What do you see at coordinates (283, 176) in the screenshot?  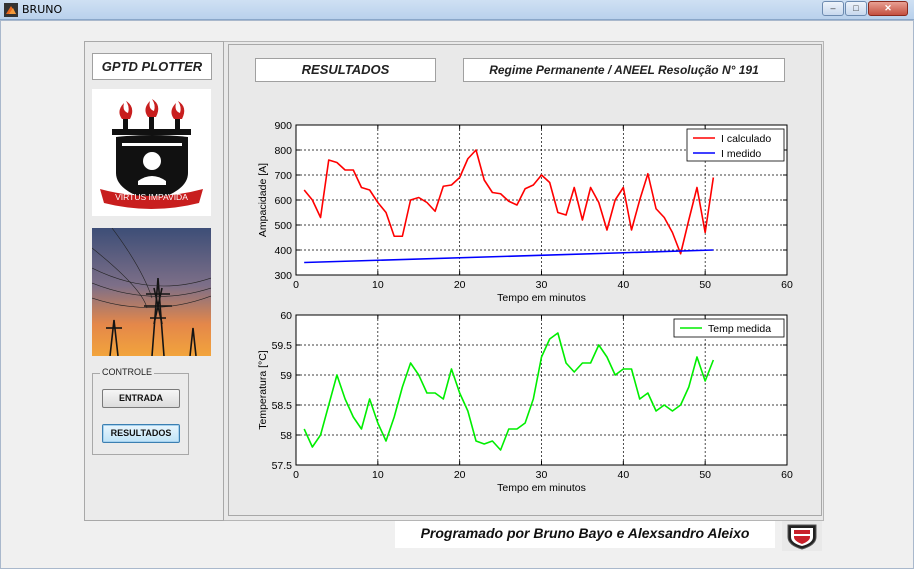 I see `y-tick-label: 700` at bounding box center [283, 176].